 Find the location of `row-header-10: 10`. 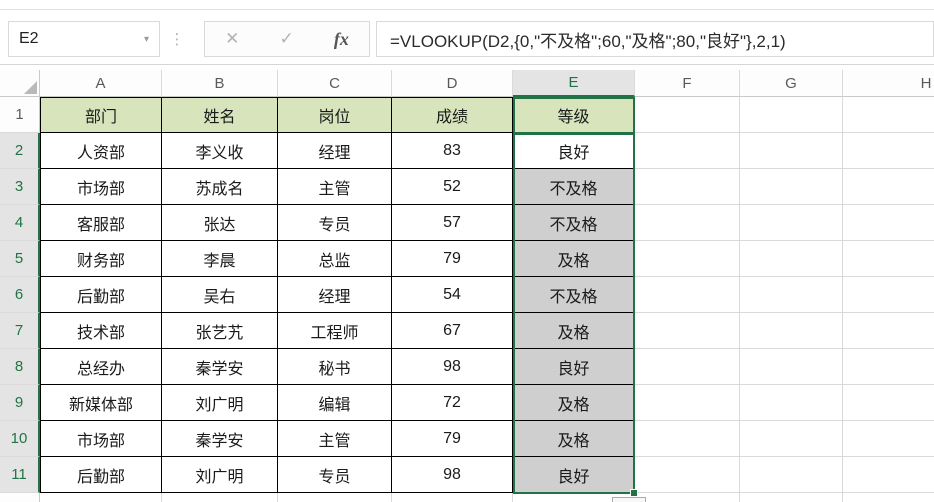

row-header-10: 10 is located at coordinates (20, 439).